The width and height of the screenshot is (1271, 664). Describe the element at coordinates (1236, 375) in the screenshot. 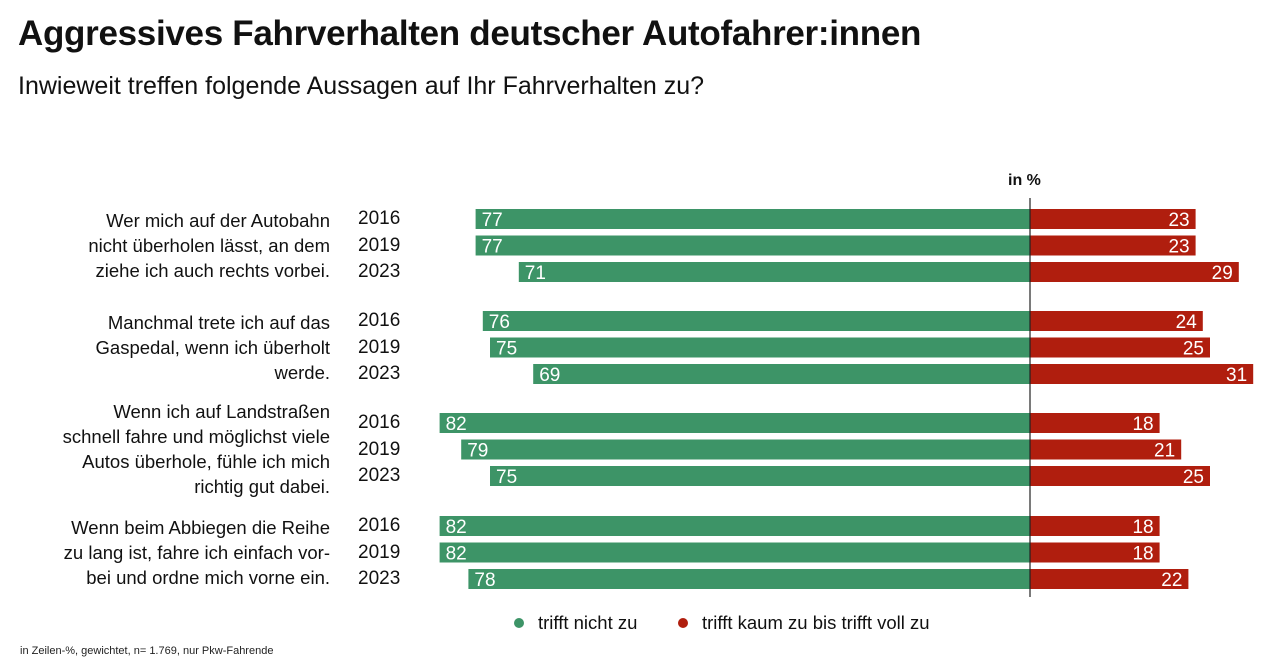

I see `value-label-trifft-zu: 31` at that location.